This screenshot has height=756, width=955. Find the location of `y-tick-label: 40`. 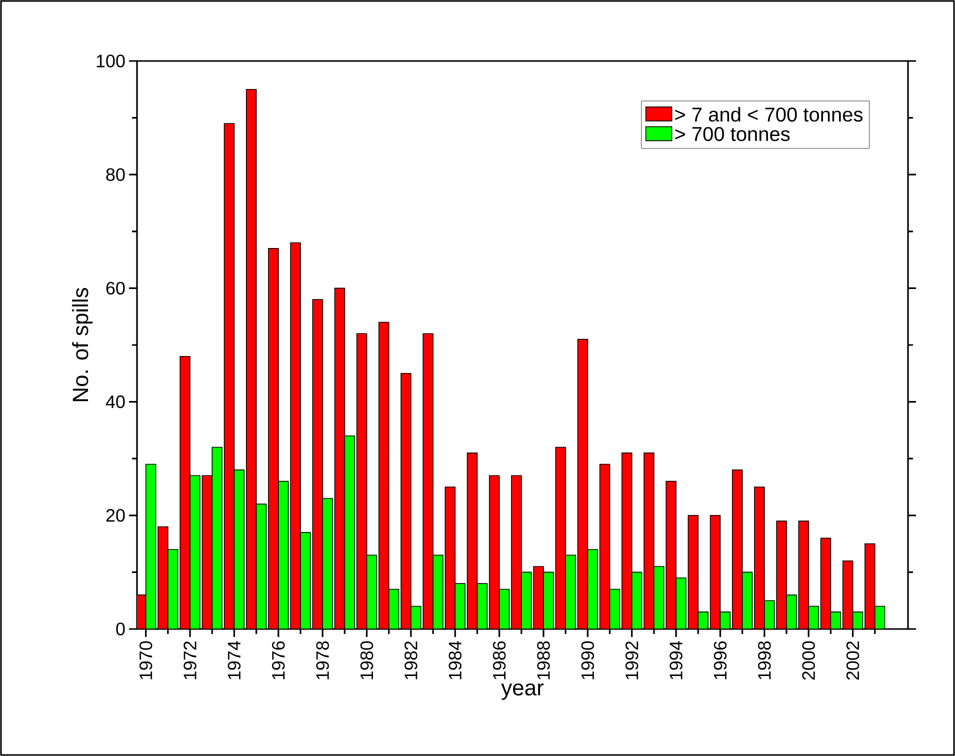

y-tick-label: 40 is located at coordinates (115, 401).